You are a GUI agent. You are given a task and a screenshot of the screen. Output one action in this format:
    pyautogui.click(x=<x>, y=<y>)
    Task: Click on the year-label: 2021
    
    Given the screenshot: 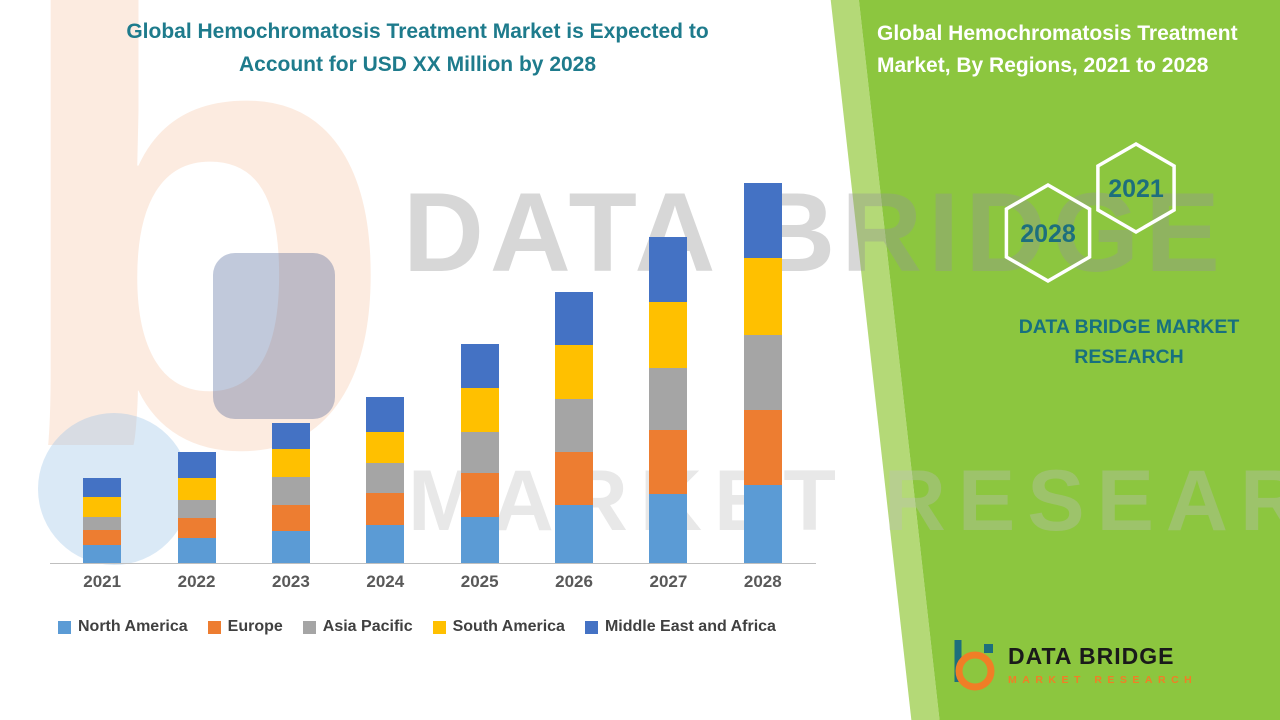 What is the action you would take?
    pyautogui.click(x=102, y=581)
    